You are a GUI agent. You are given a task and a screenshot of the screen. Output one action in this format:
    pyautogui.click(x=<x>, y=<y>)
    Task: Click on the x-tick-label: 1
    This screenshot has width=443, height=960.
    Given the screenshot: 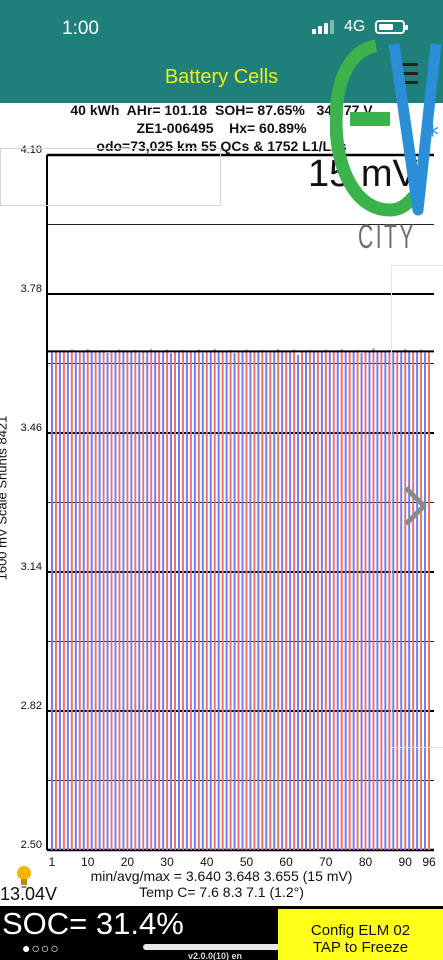 What is the action you would take?
    pyautogui.click(x=52, y=862)
    